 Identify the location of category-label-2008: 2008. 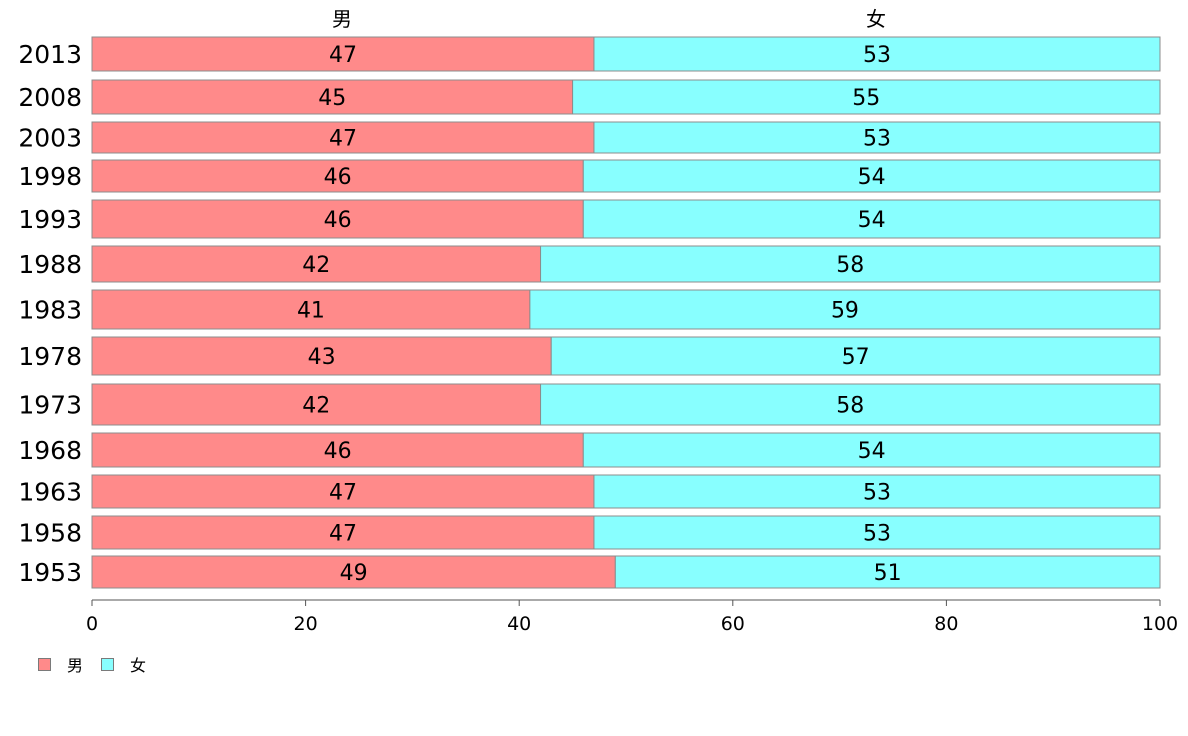
(50, 97).